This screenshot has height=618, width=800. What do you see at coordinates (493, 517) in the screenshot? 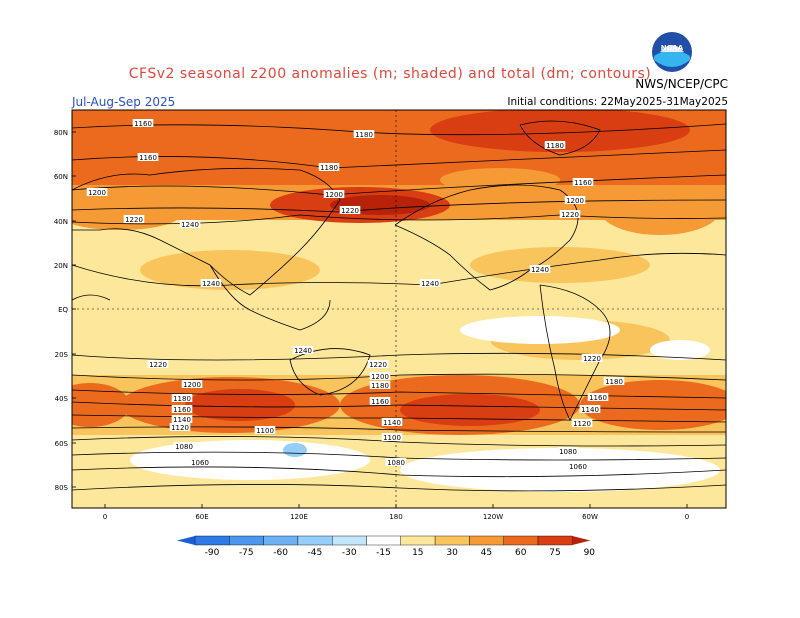
I see `lon-label: 120W` at bounding box center [493, 517].